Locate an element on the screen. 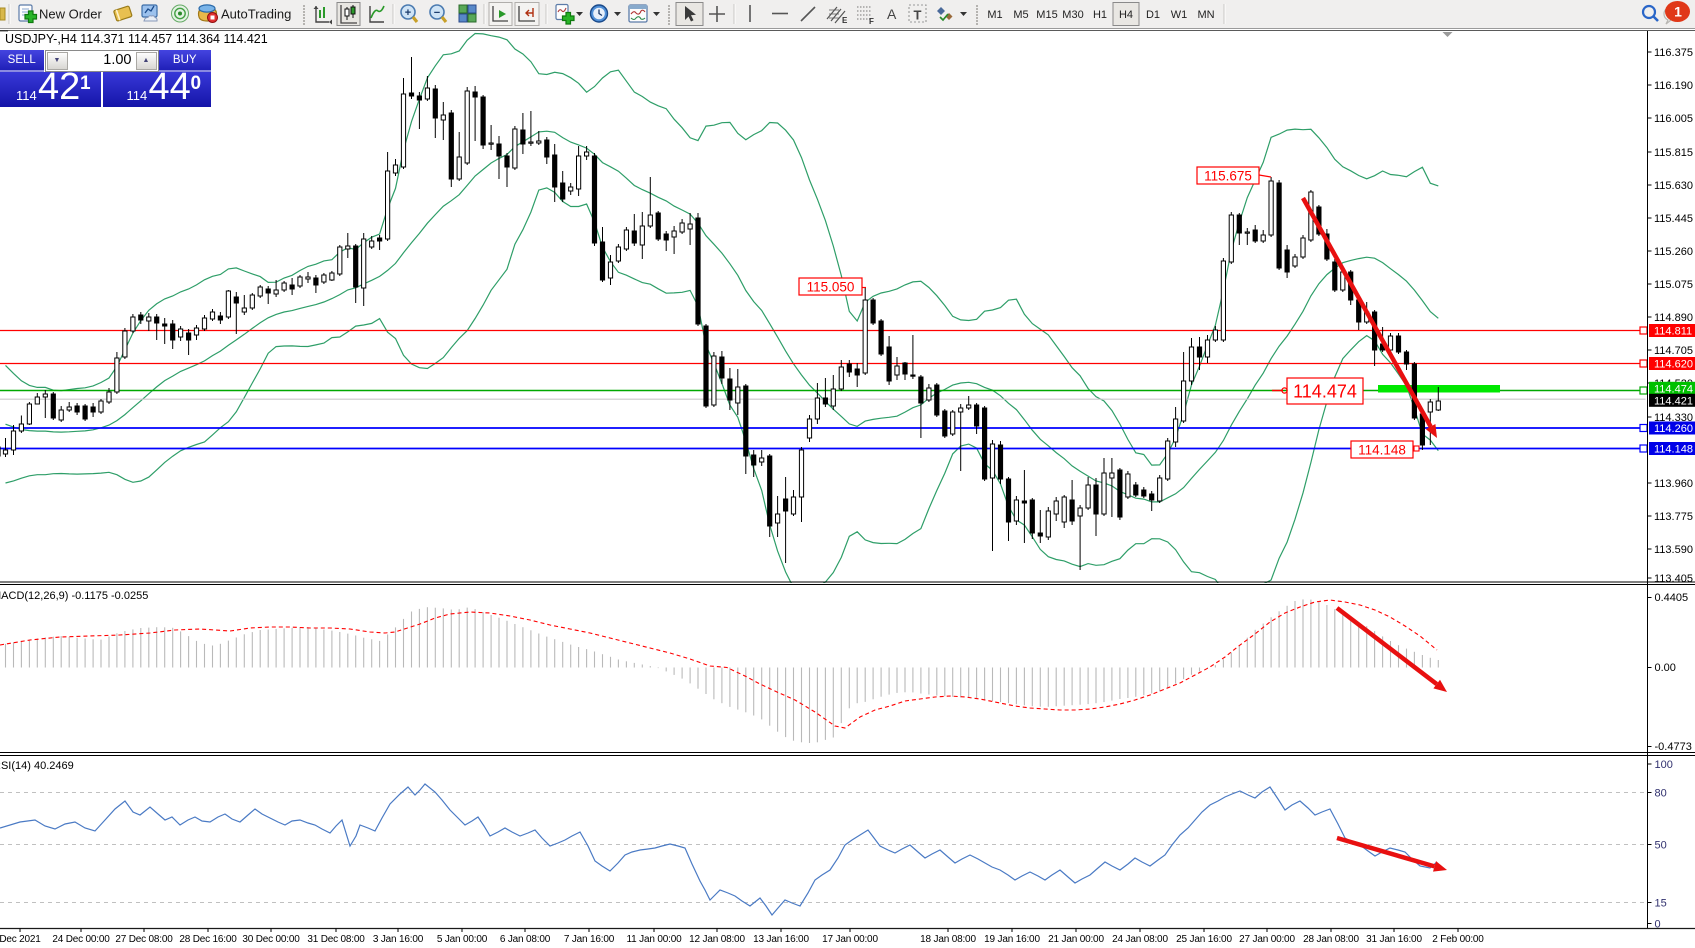 Image resolution: width=1695 pixels, height=948 pixels. svg-text: M5 is located at coordinates (1020, 15).